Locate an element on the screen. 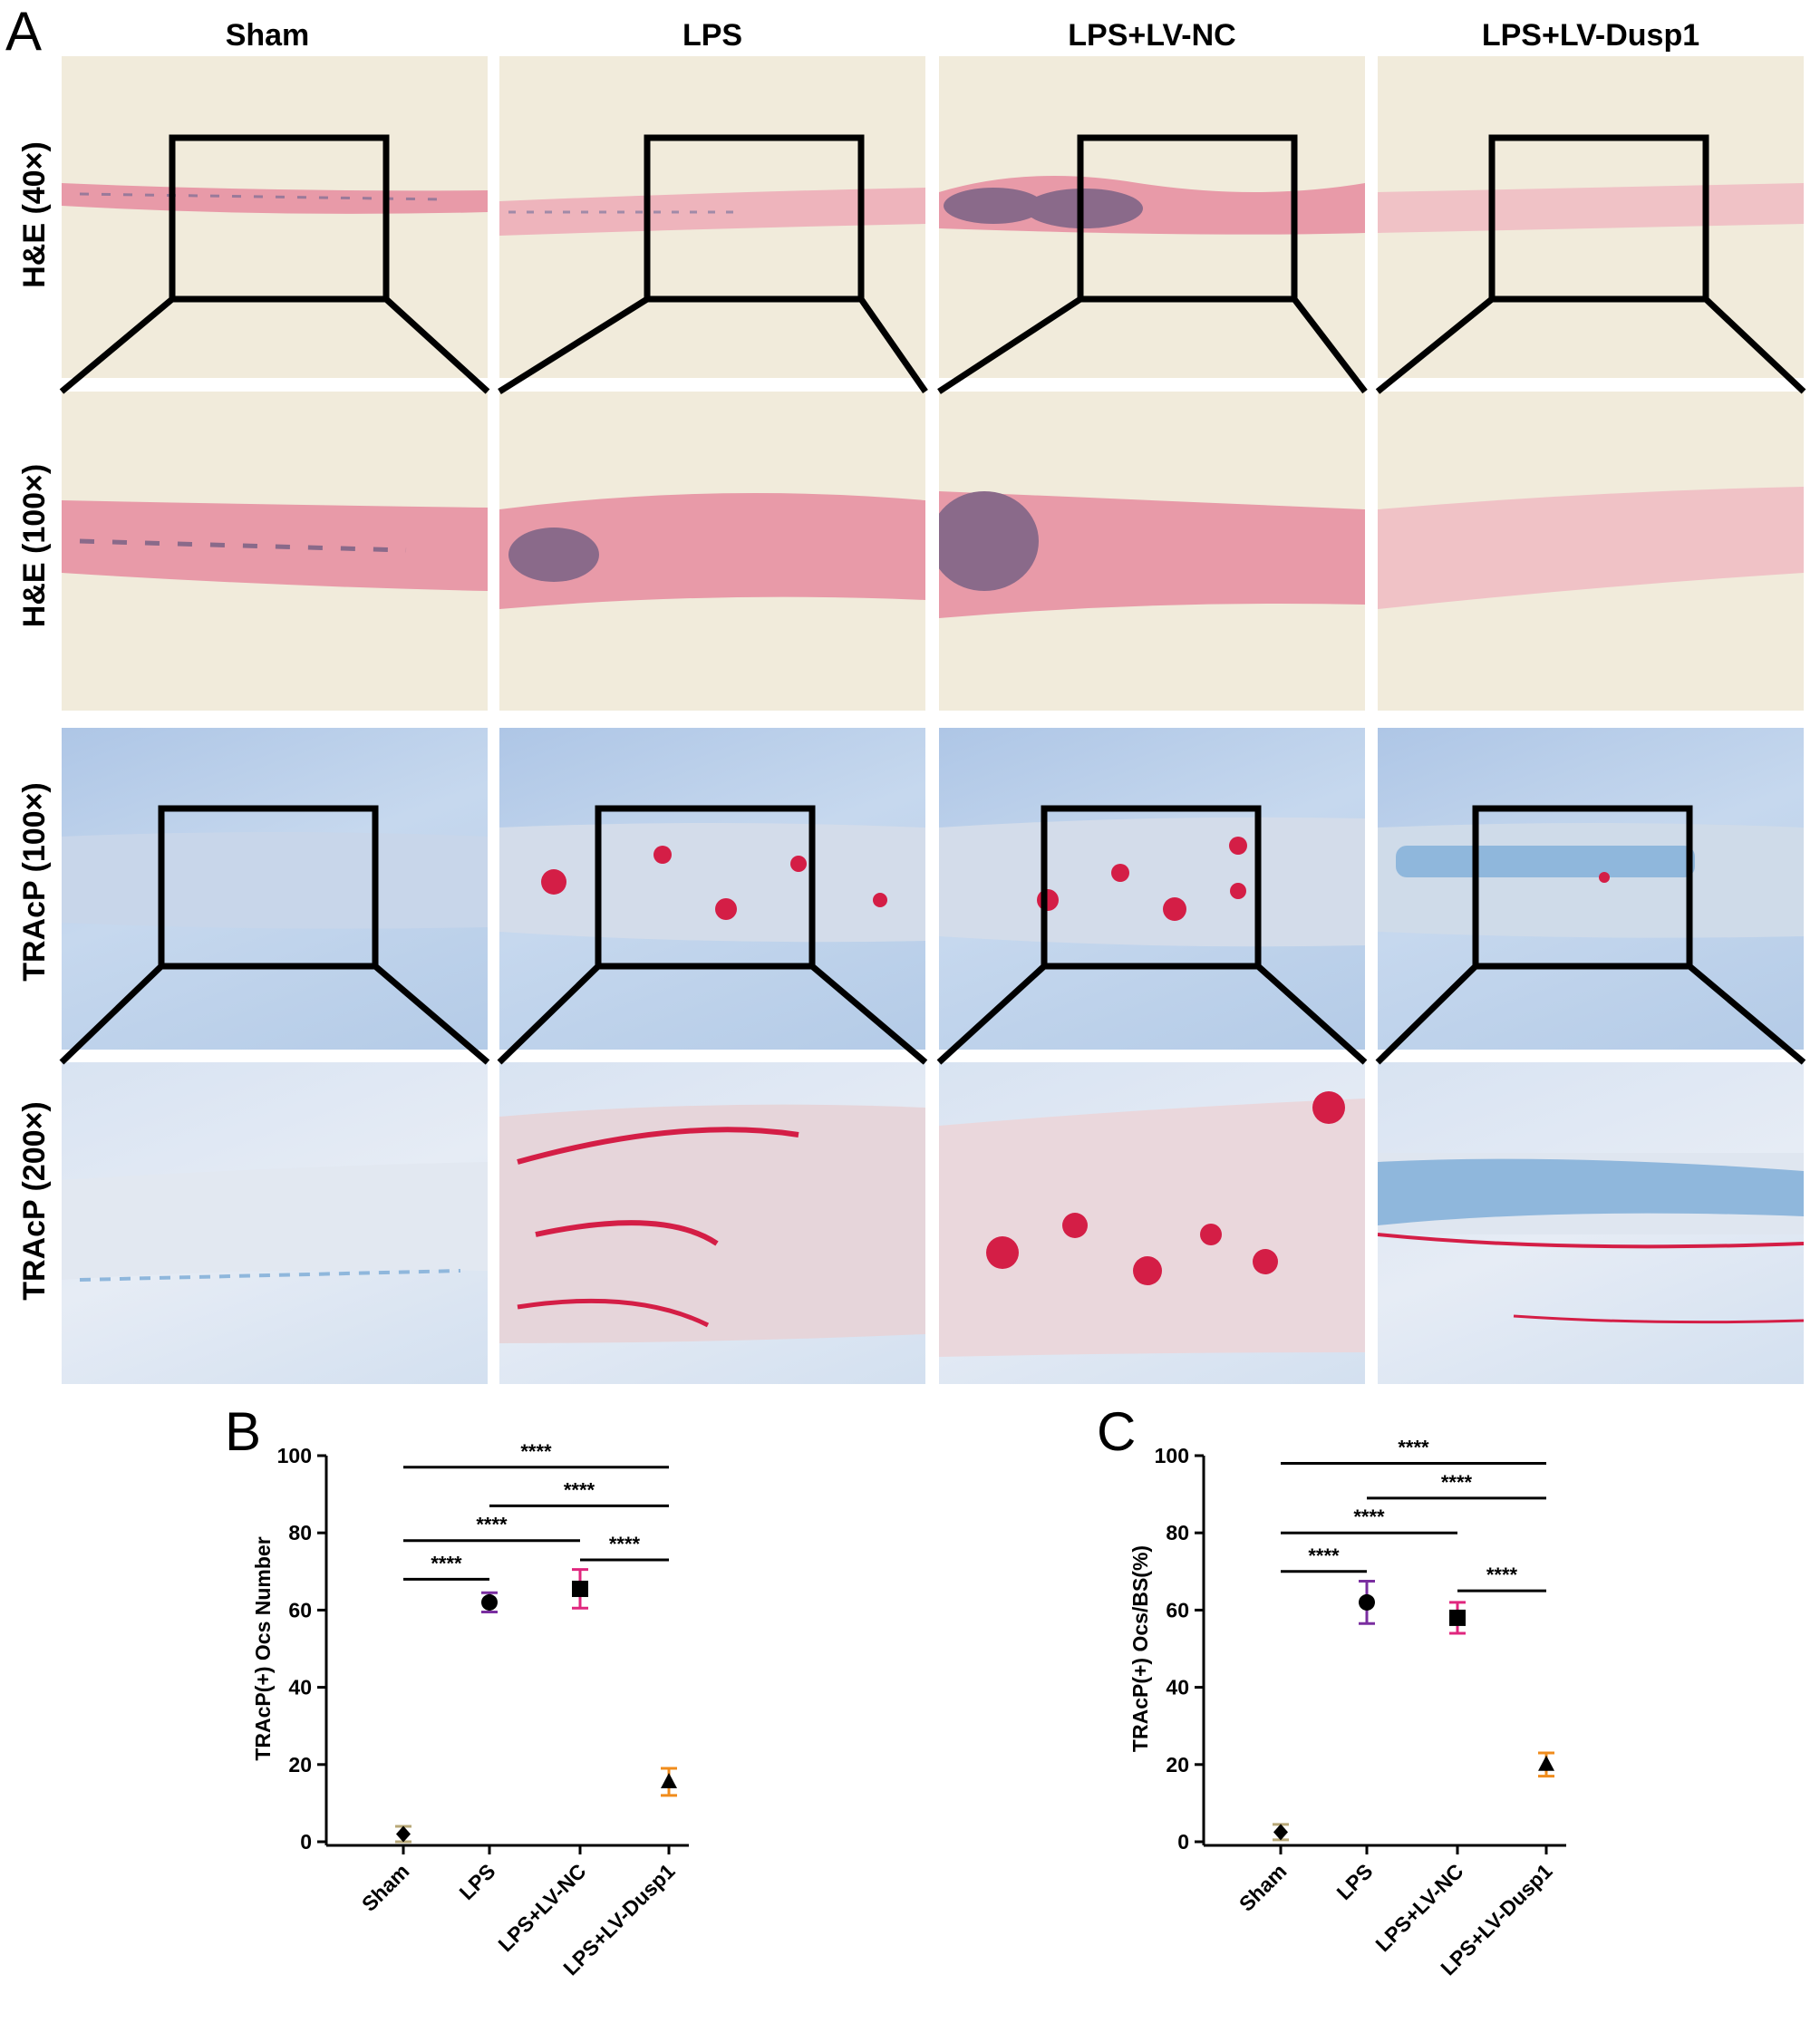  micrograph-trap200-sham is located at coordinates (275, 1223).